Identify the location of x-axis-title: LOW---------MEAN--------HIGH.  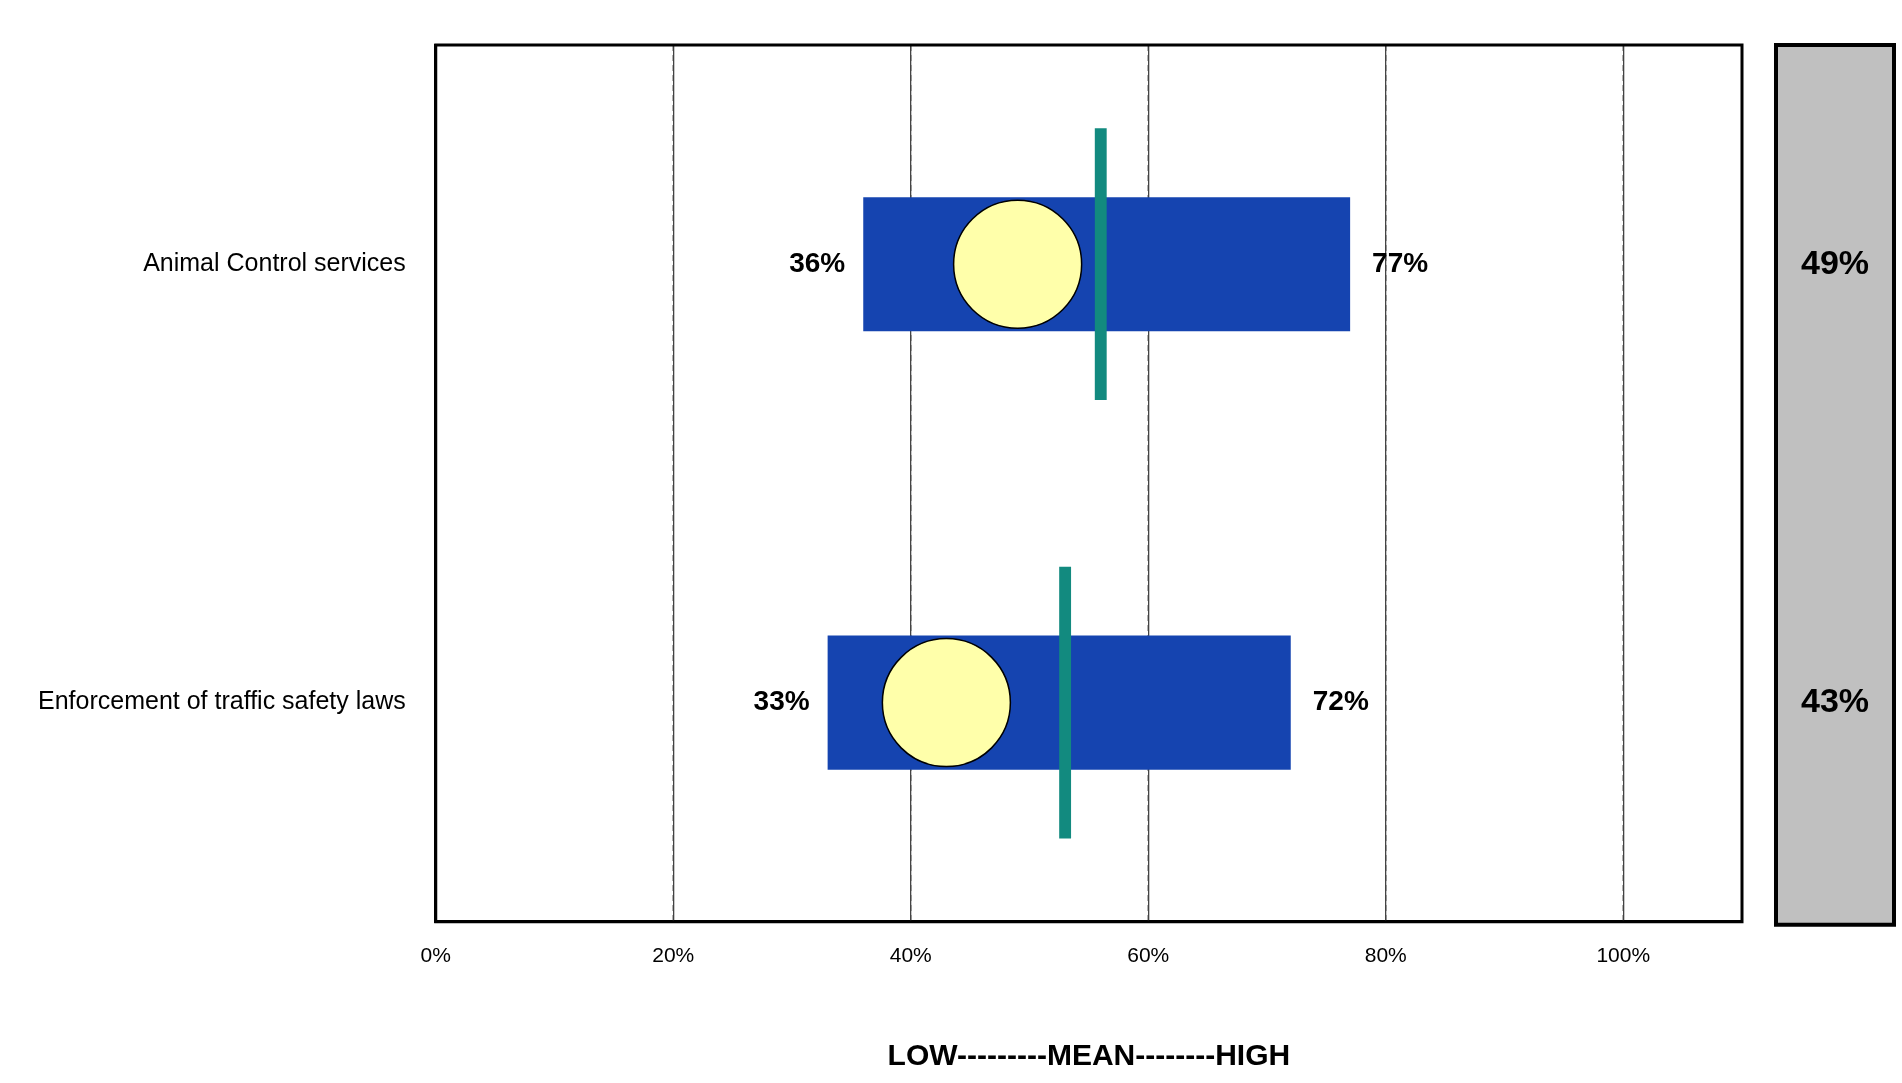
(1089, 1055).